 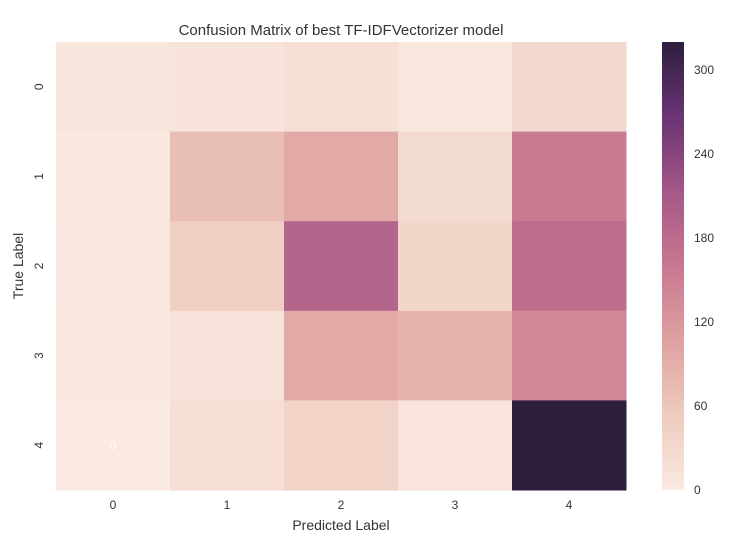 What do you see at coordinates (697, 490) in the screenshot?
I see `colorbar-tick-label: 0` at bounding box center [697, 490].